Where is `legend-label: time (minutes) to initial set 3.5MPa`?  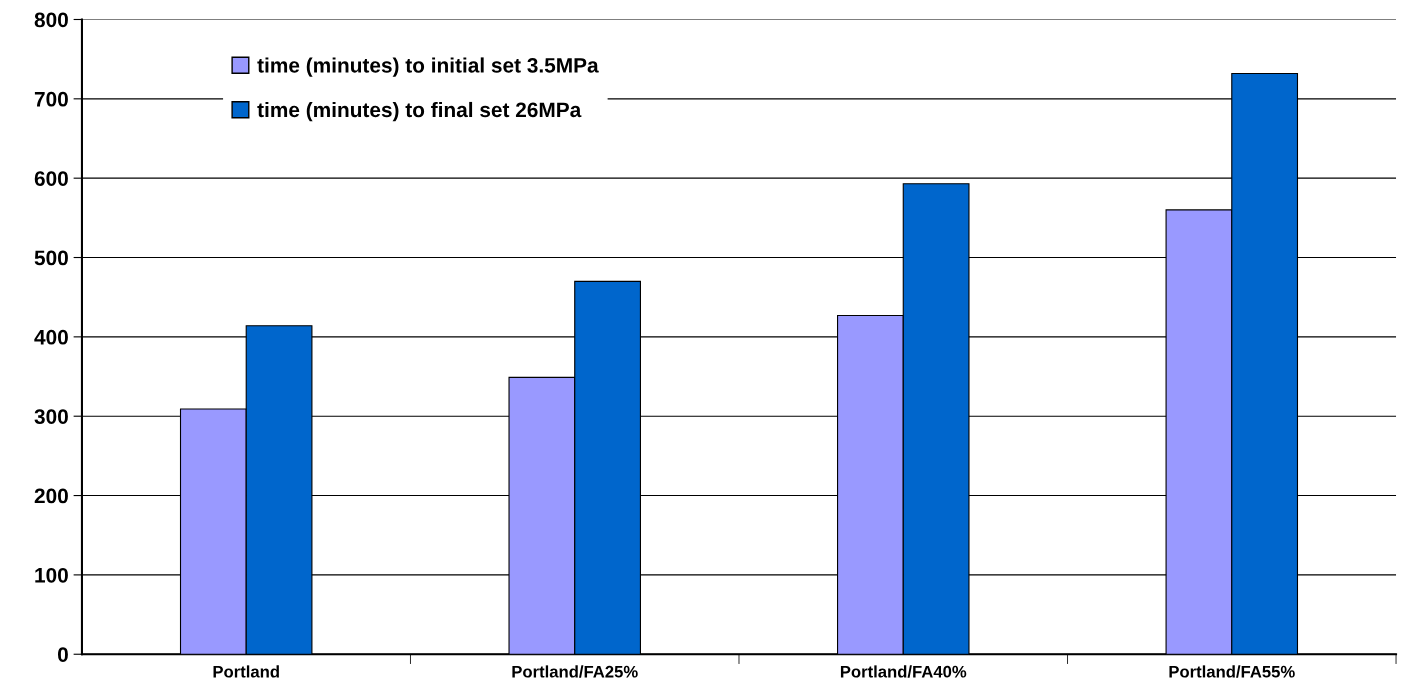
legend-label: time (minutes) to initial set 3.5MPa is located at coordinates (428, 67).